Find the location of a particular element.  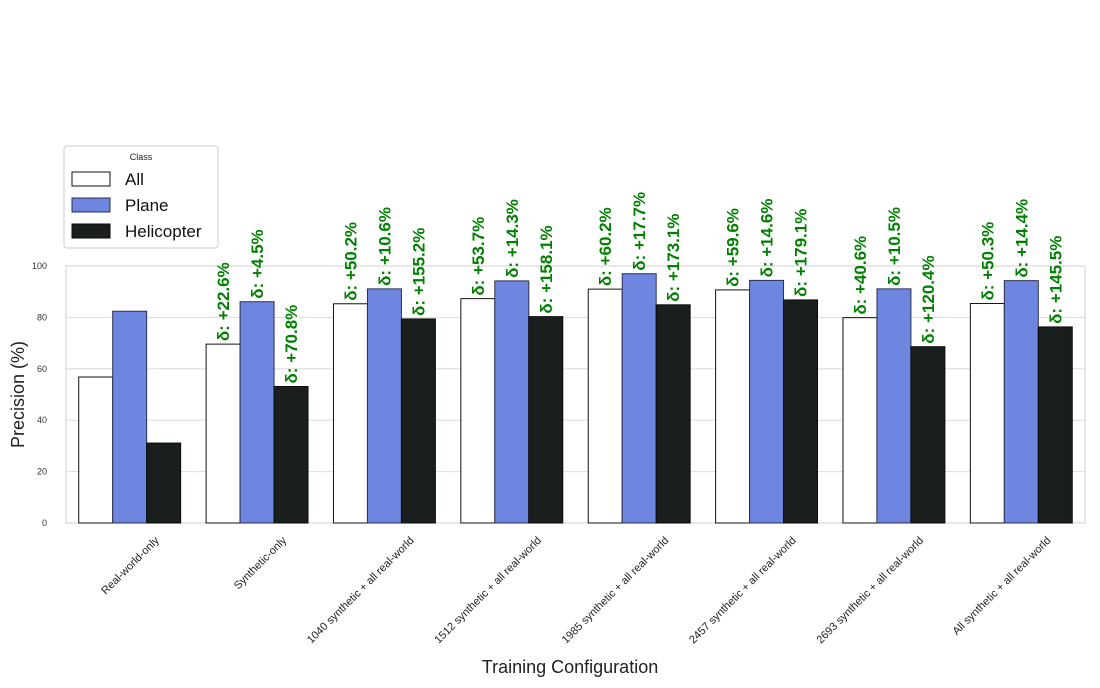

delta-label: δ: +59.6% is located at coordinates (733, 247).